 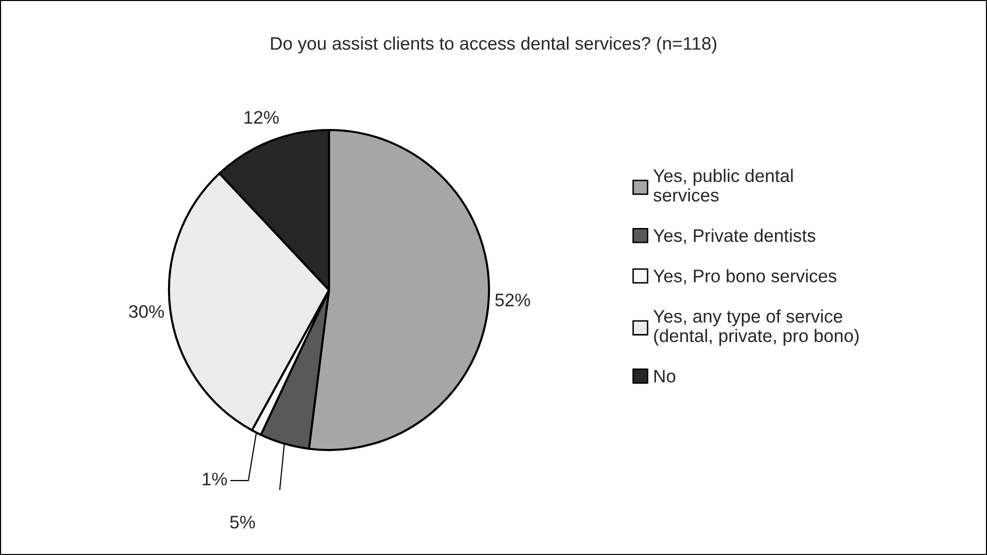 I want to click on data-label: 5%, so click(x=242, y=522).